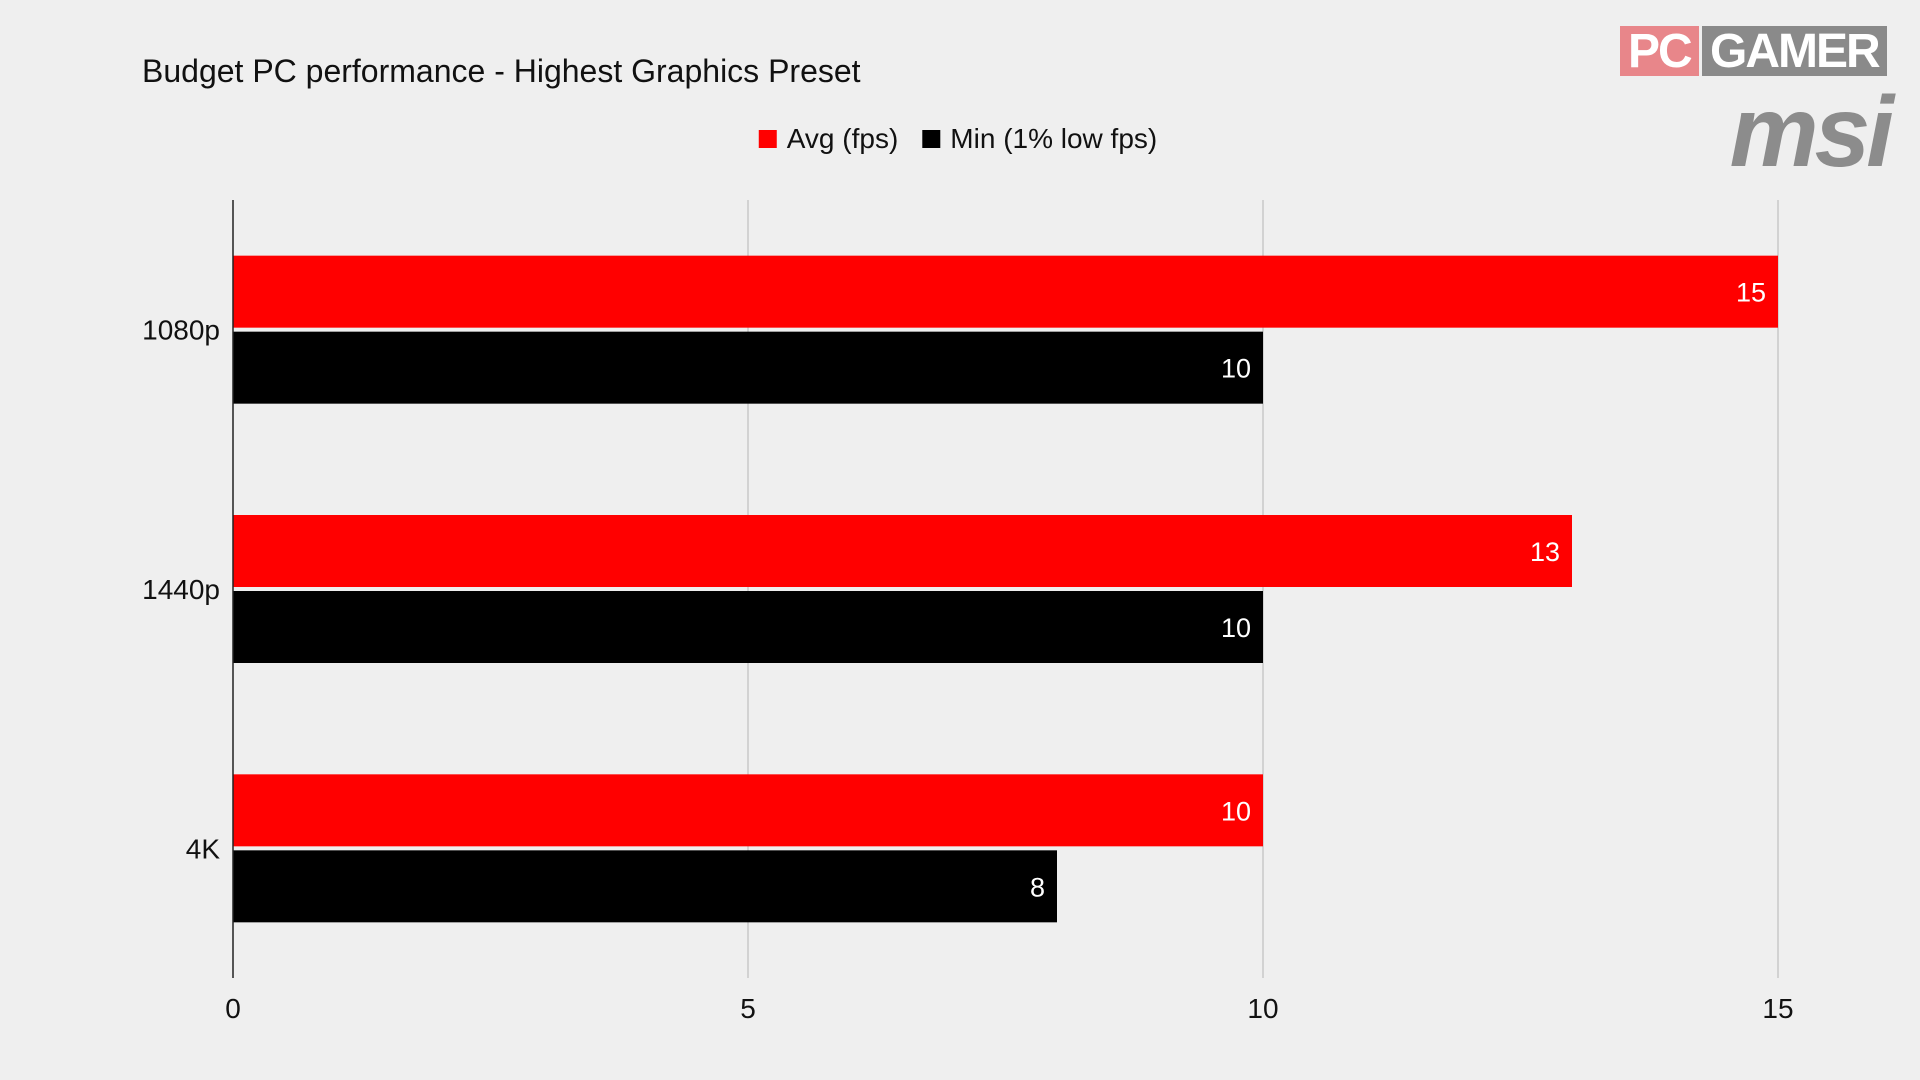 The width and height of the screenshot is (1920, 1080). I want to click on data-label: 8, so click(1037, 887).